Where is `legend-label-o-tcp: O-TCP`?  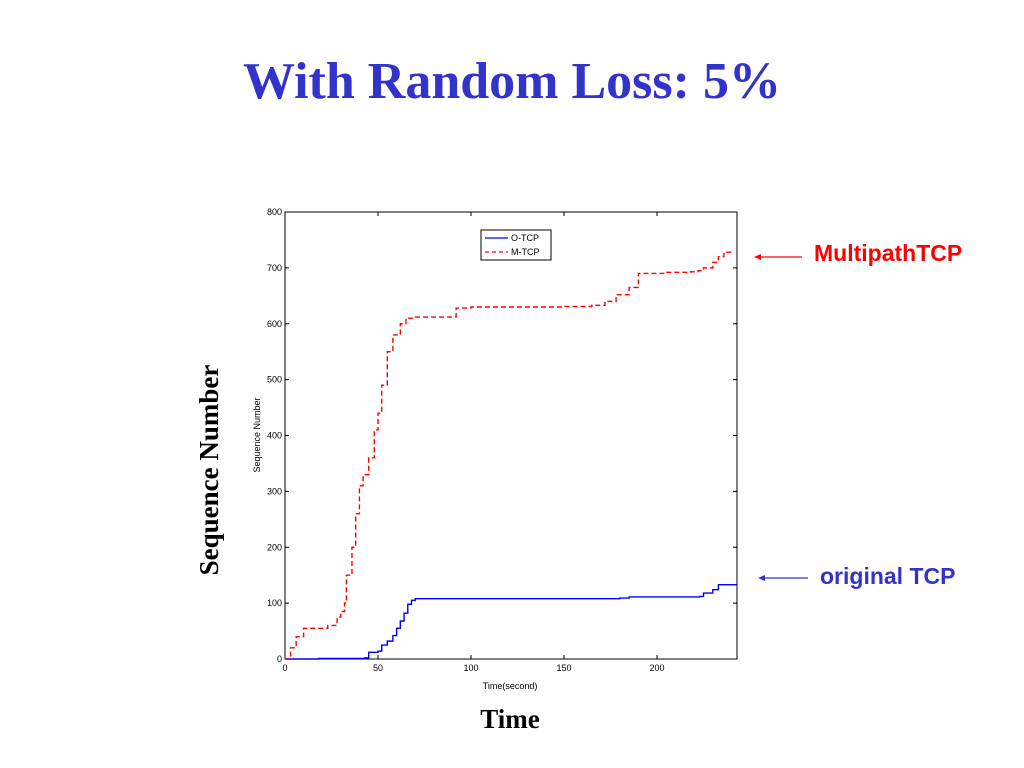 legend-label-o-tcp: O-TCP is located at coordinates (525, 238).